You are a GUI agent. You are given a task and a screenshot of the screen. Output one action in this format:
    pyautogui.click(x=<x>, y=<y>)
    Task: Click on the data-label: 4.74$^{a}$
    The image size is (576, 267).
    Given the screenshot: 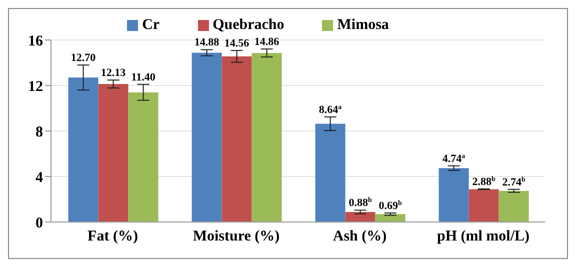 What is the action you would take?
    pyautogui.click(x=454, y=158)
    